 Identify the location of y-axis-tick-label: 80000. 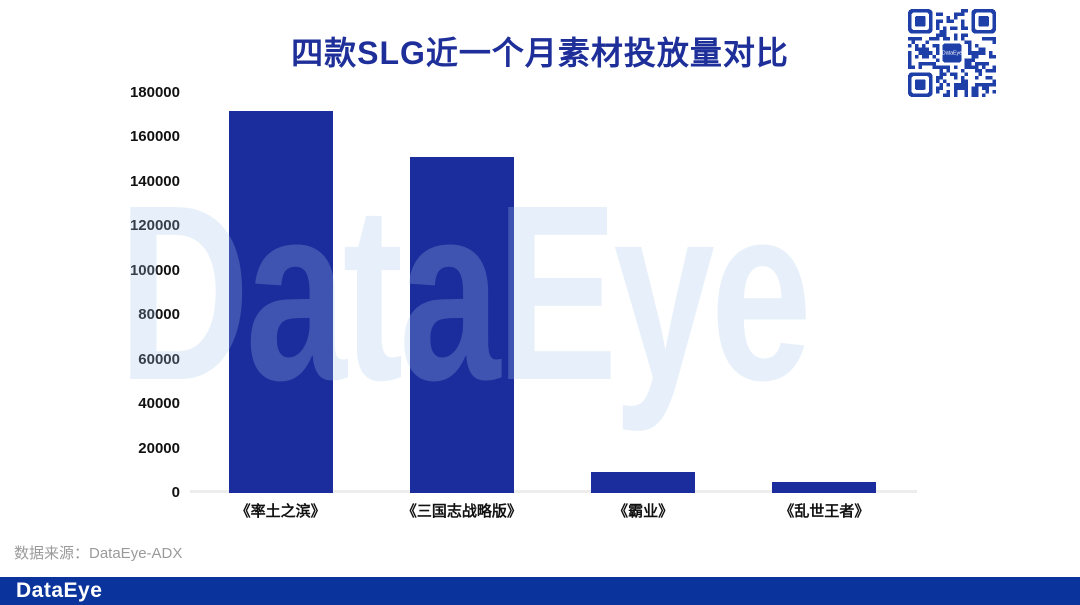
(159, 315).